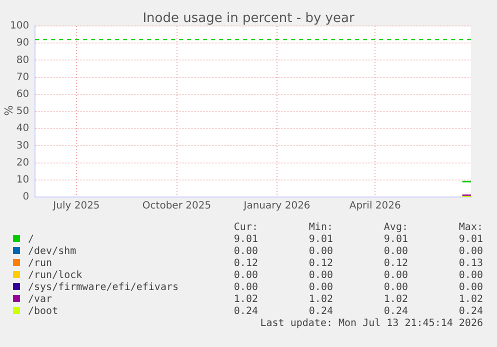 The width and height of the screenshot is (497, 347). I want to click on text: Last update: Mon Jul 13 21:45:14 2026, so click(371, 324).